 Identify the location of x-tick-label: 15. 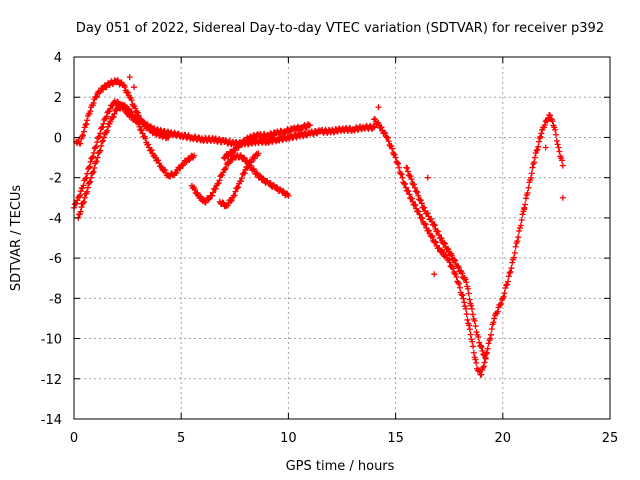
(395, 438).